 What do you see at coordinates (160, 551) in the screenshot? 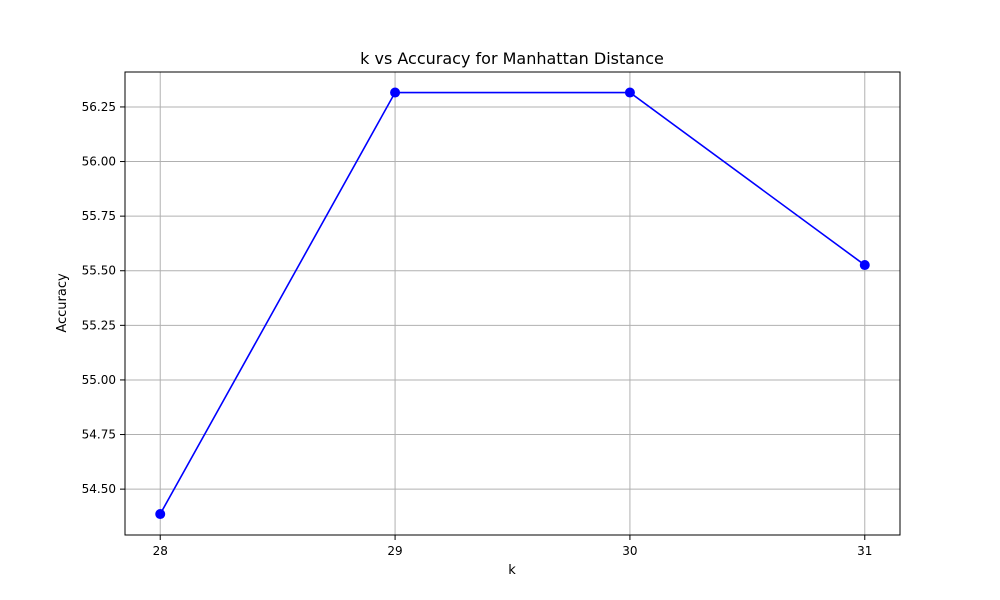
I see `x-tick-label: 28` at bounding box center [160, 551].